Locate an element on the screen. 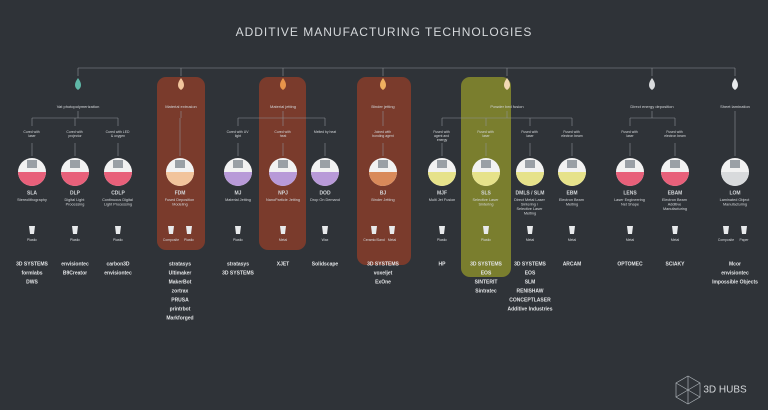 This screenshot has width=768, height=410. technology-name: Electron Beam Melting is located at coordinates (572, 202).